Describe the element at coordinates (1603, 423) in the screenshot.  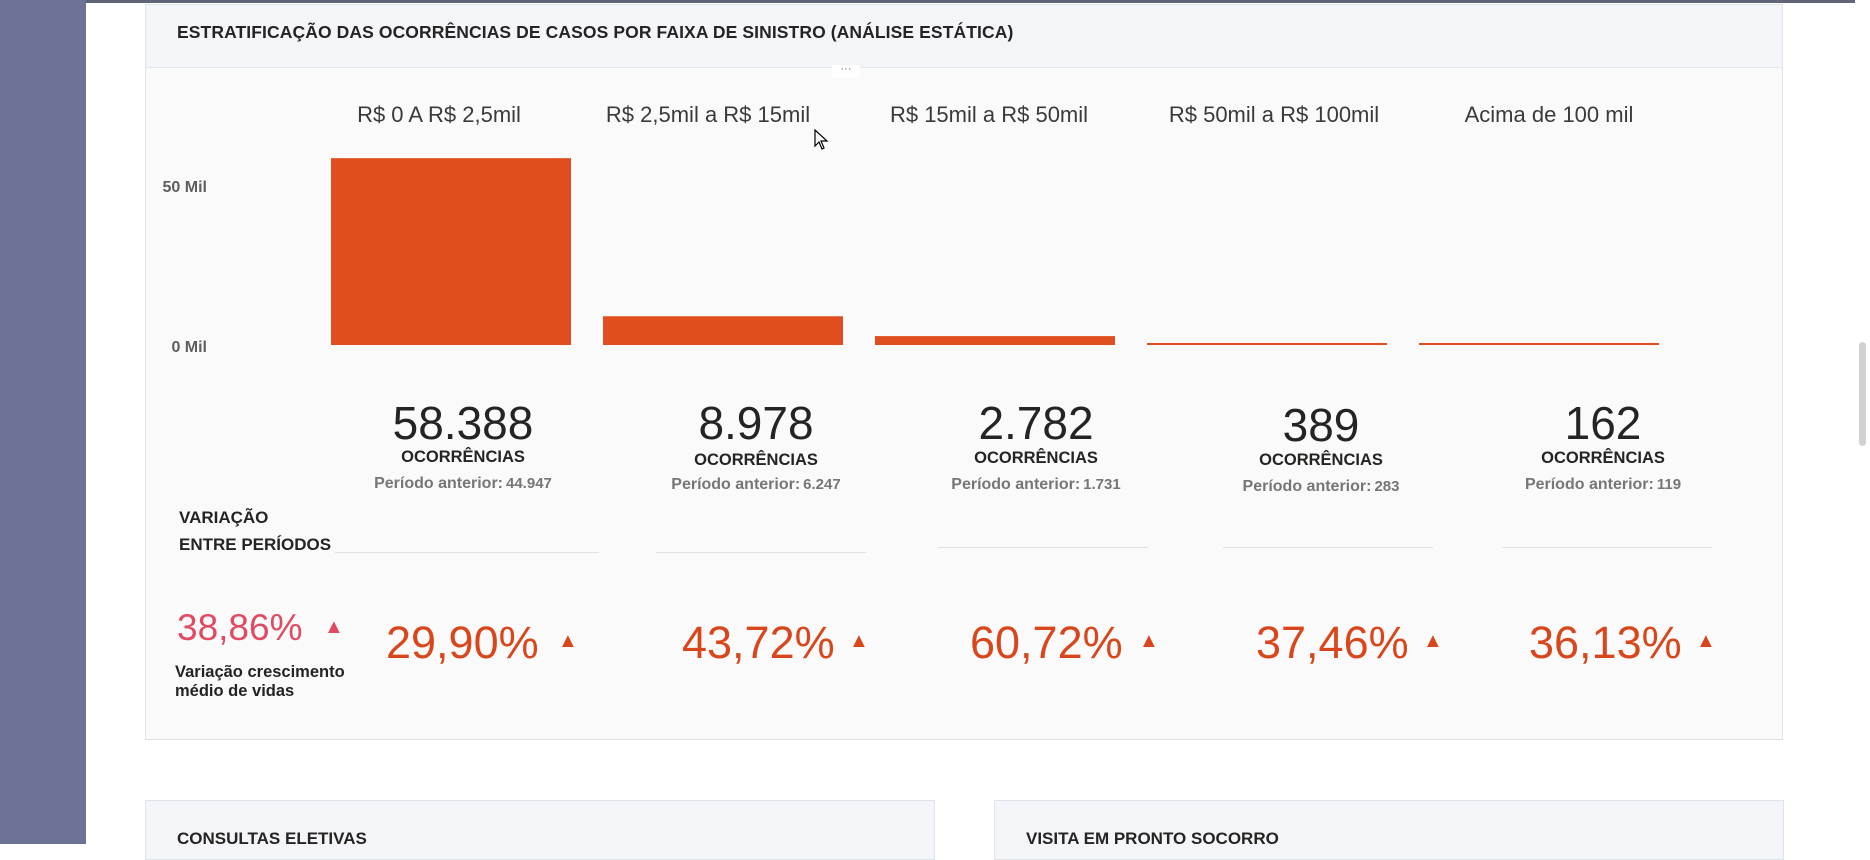
I see `occurrence-count: 162` at that location.